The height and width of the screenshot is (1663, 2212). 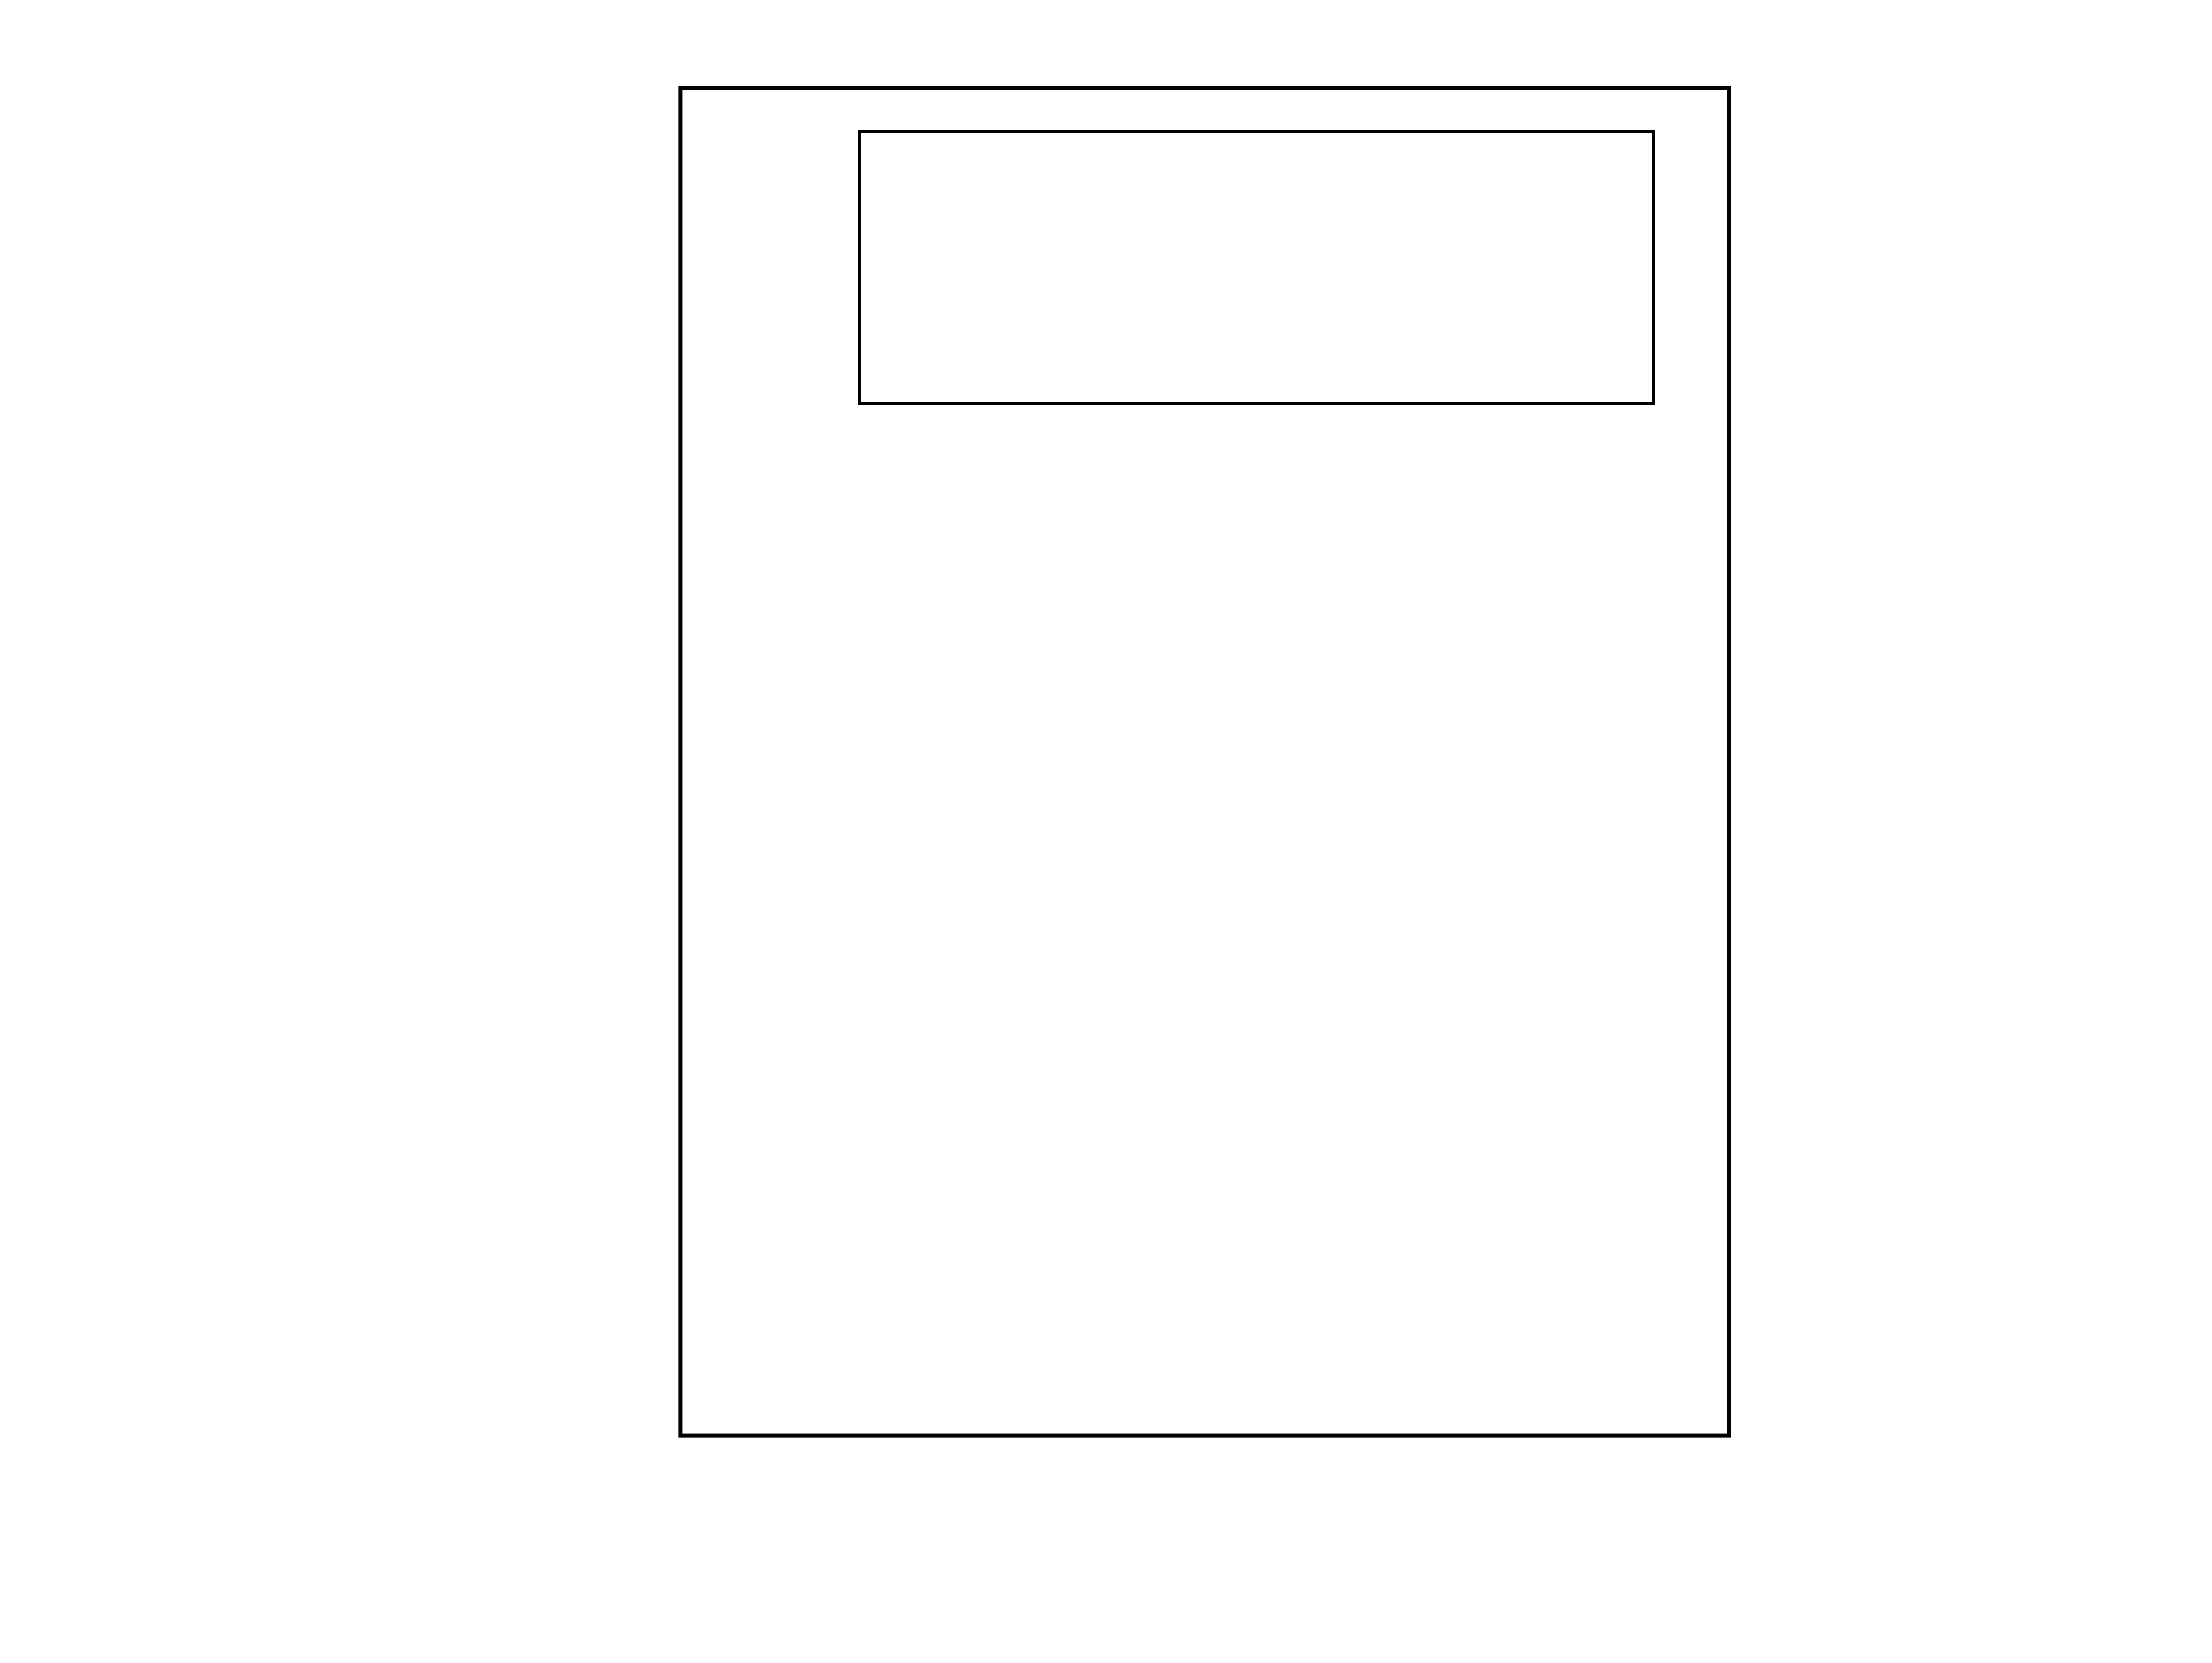 I want to click on inset-plot, so click(x=1256, y=268).